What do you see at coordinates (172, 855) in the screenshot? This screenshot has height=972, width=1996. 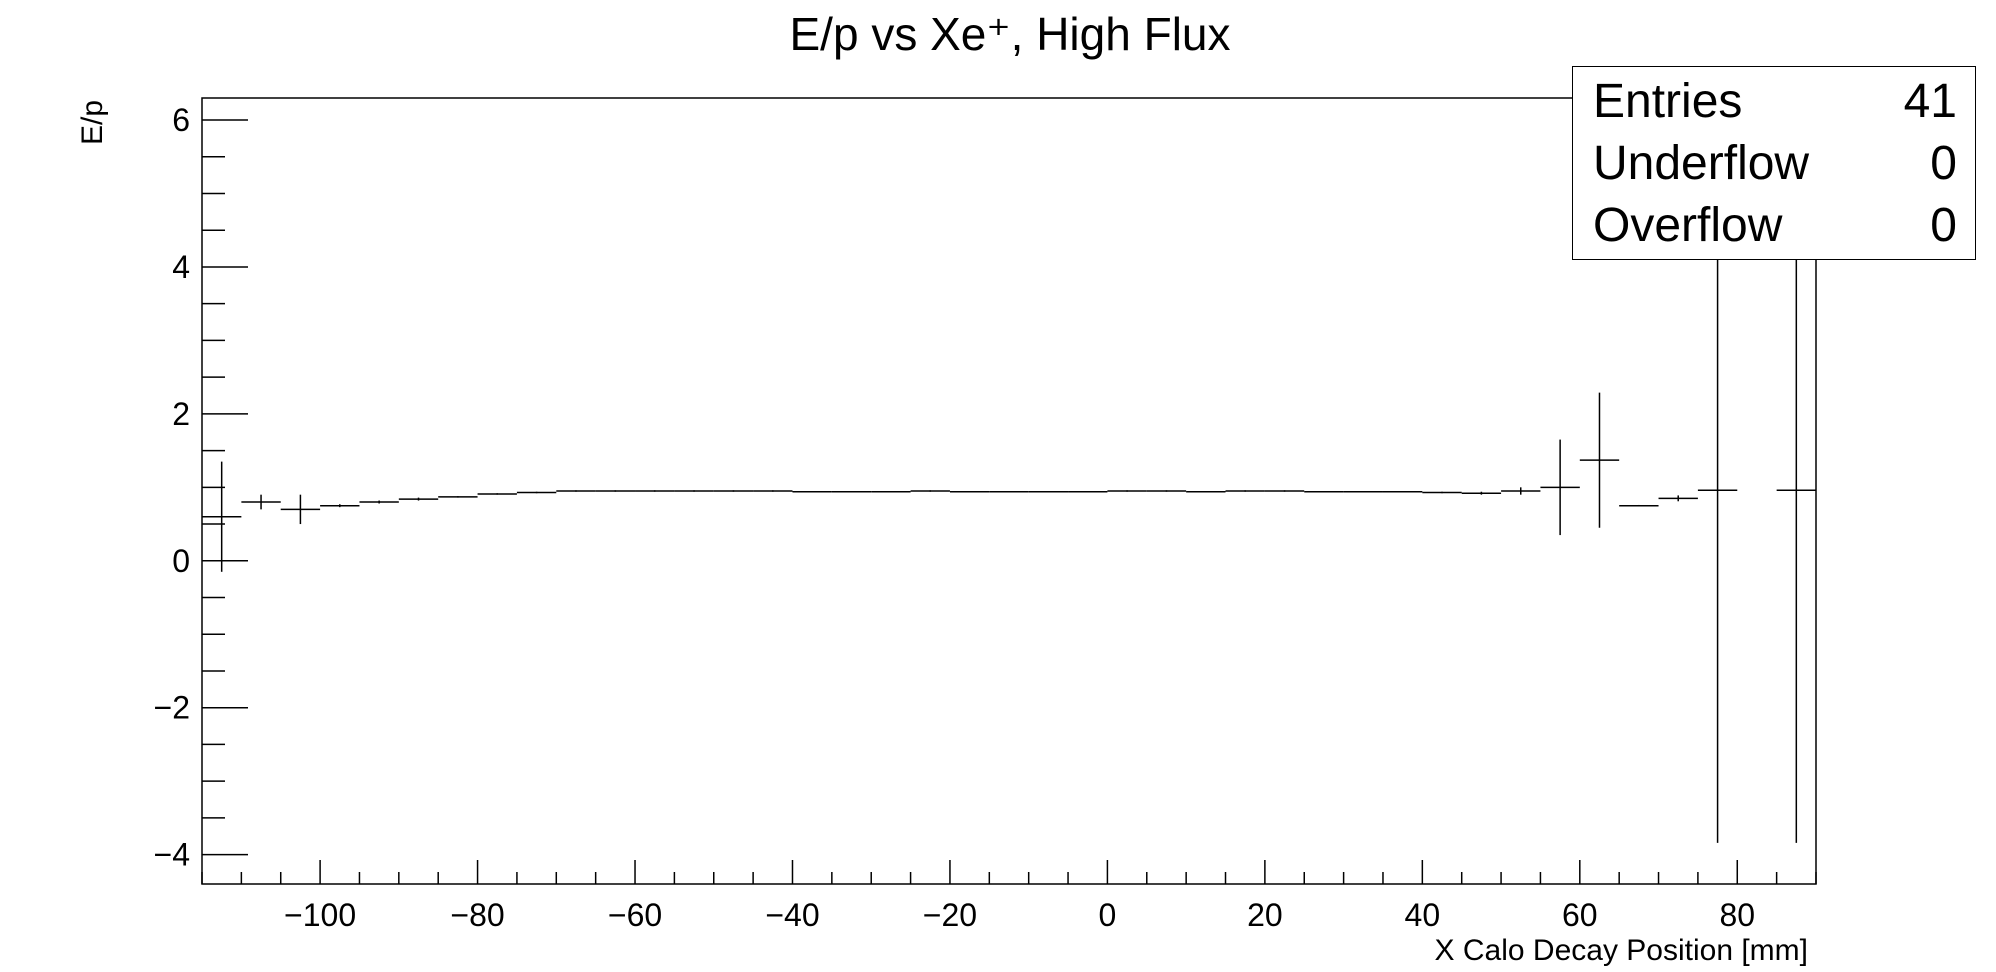 I see `y-tick-label: −4` at bounding box center [172, 855].